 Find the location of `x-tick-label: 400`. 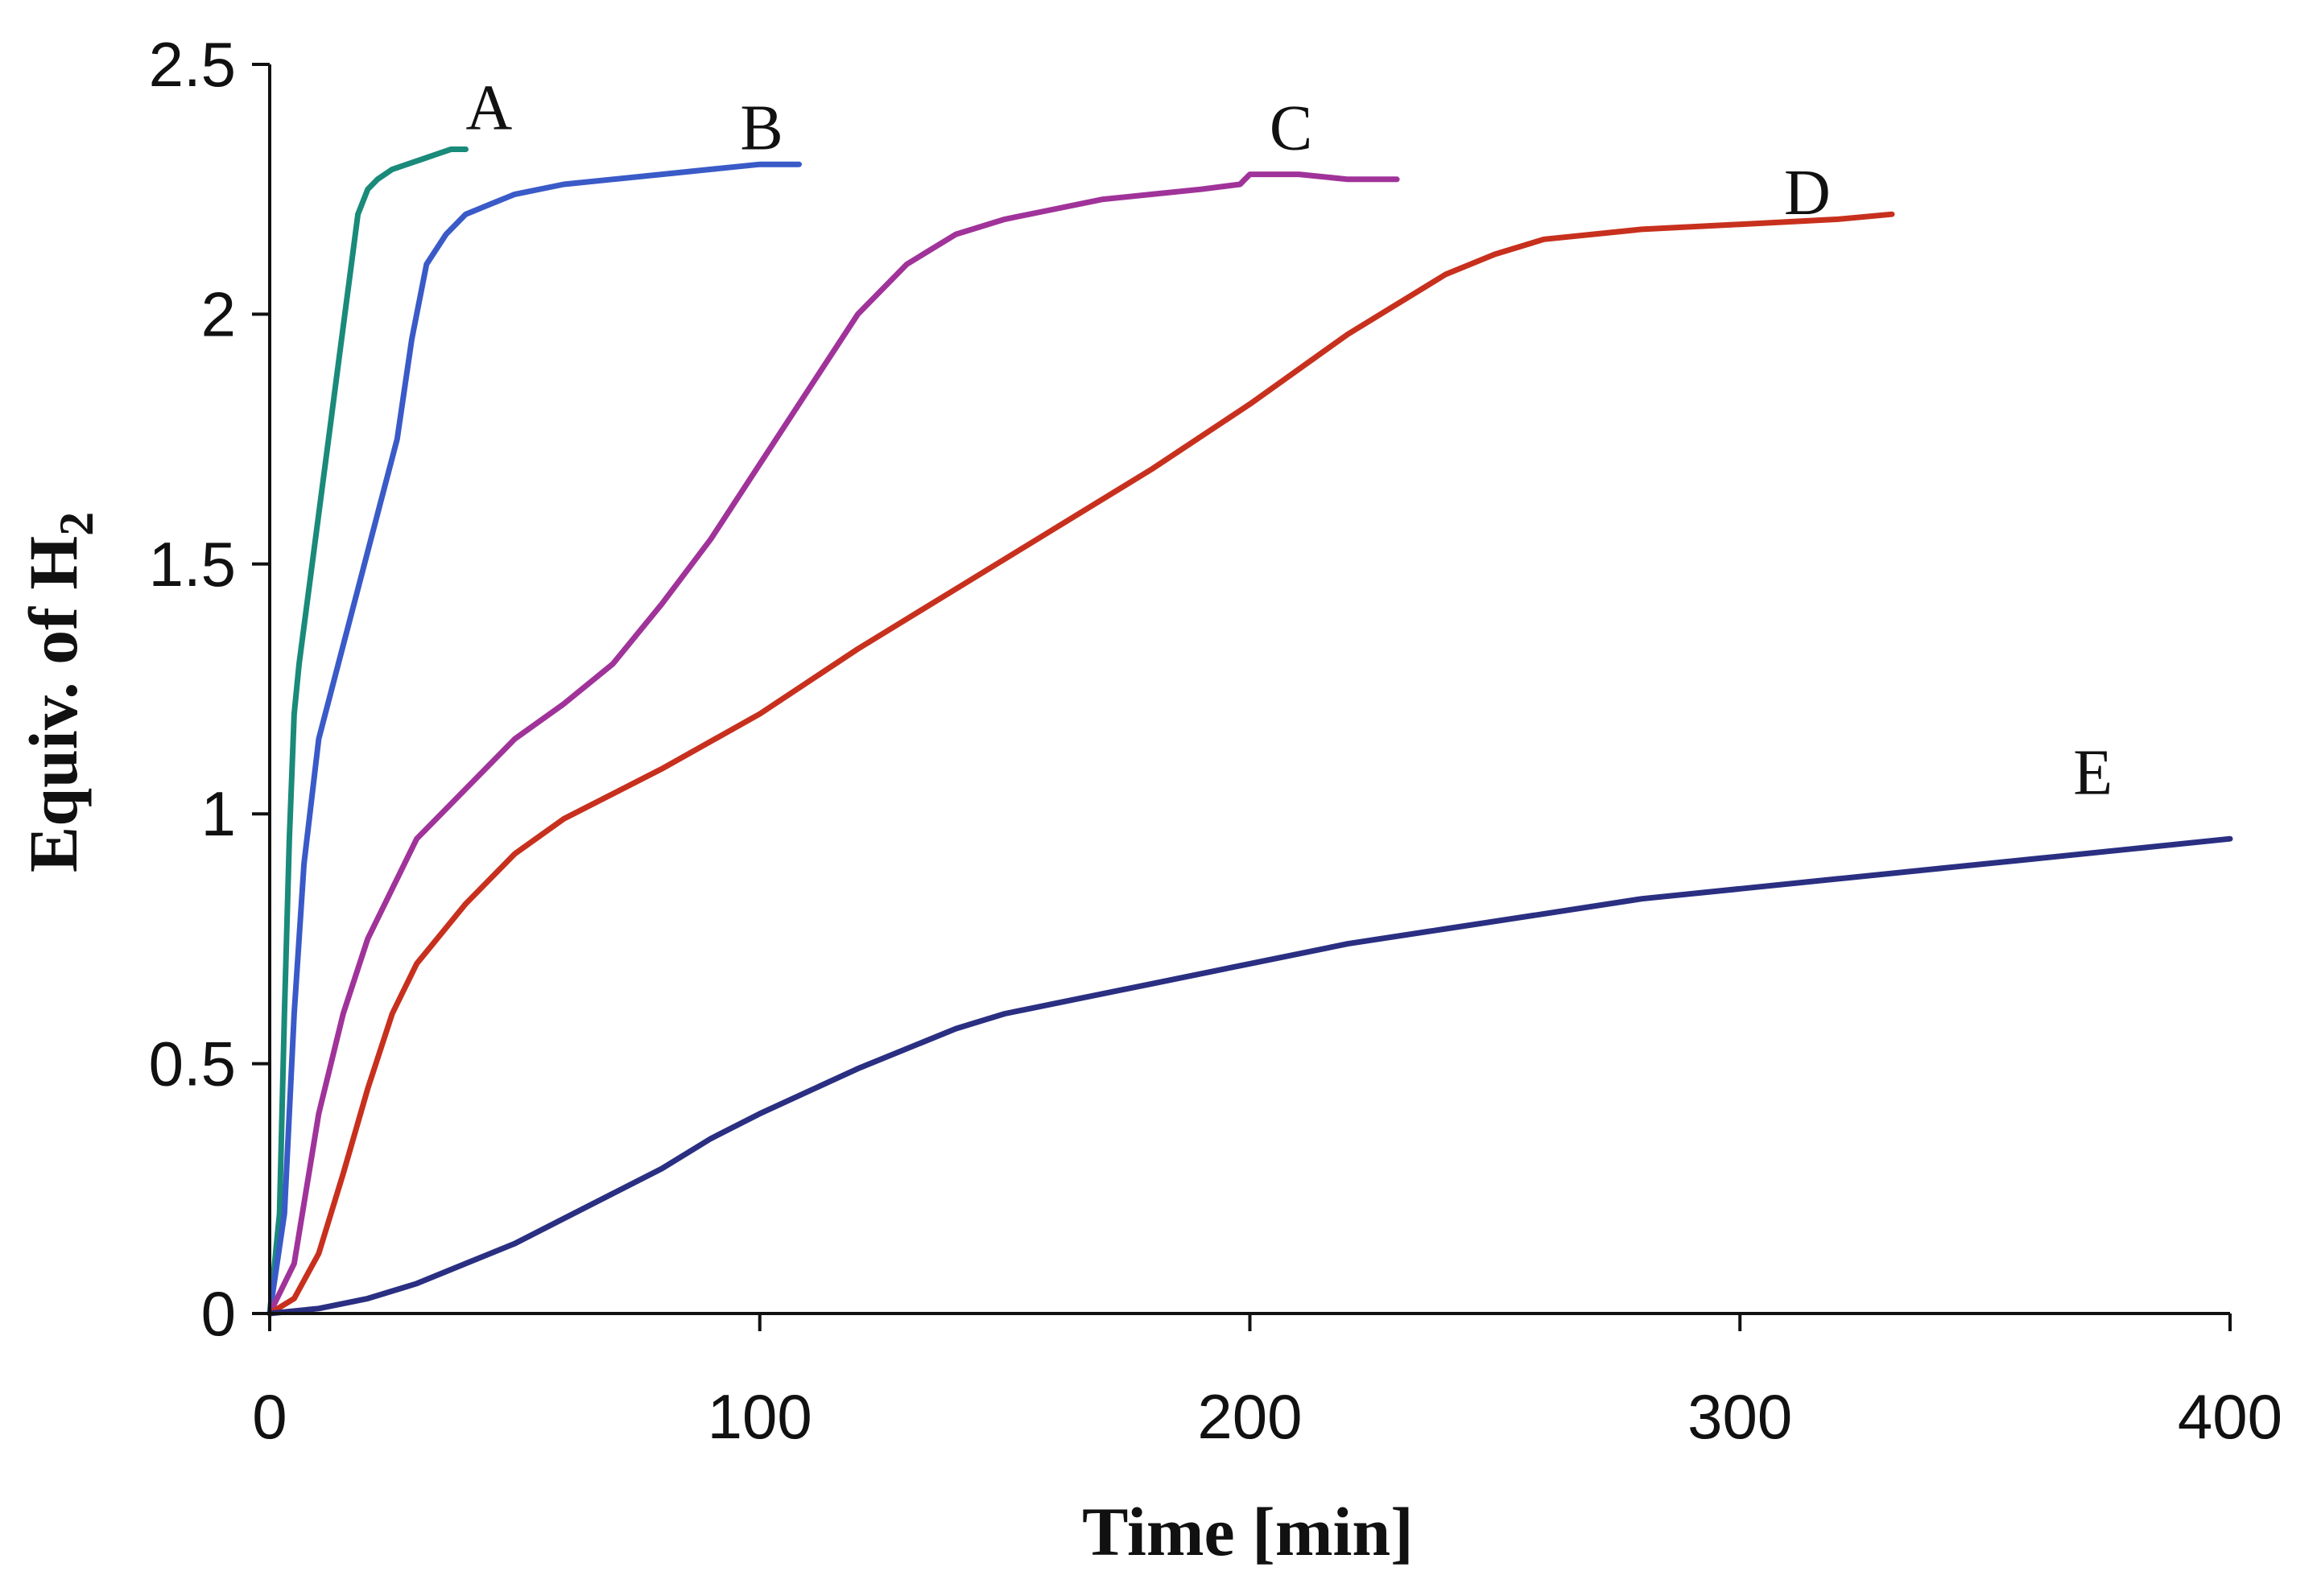

x-tick-label: 400 is located at coordinates (2230, 1416).